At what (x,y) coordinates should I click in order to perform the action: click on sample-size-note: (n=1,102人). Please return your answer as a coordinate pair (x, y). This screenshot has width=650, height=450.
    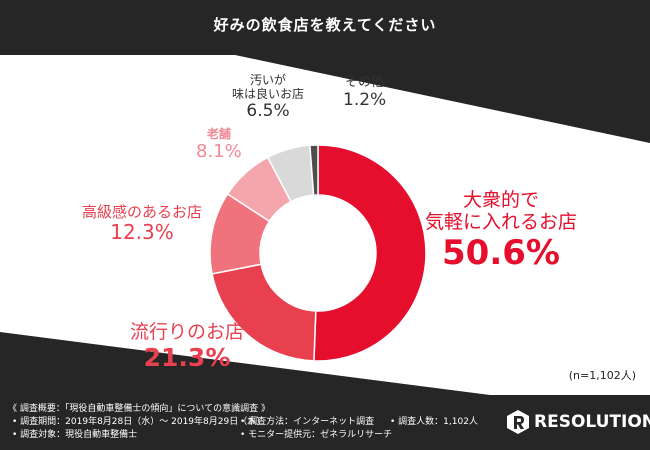
    Looking at the image, I should click on (602, 375).